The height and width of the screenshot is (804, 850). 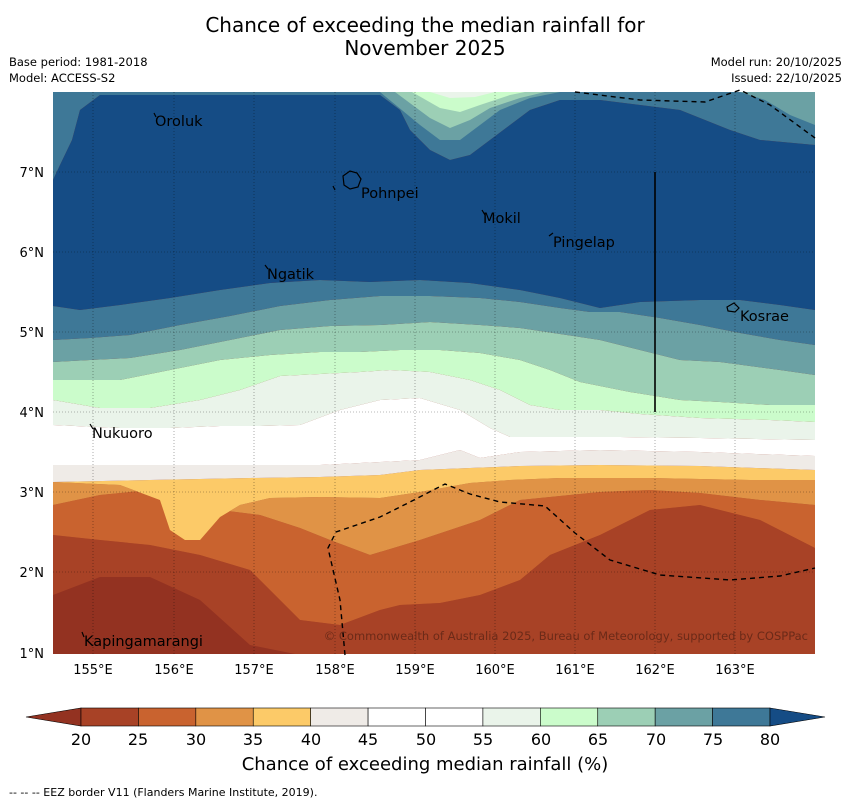 I want to click on band-60-65-north, so click(x=468, y=102).